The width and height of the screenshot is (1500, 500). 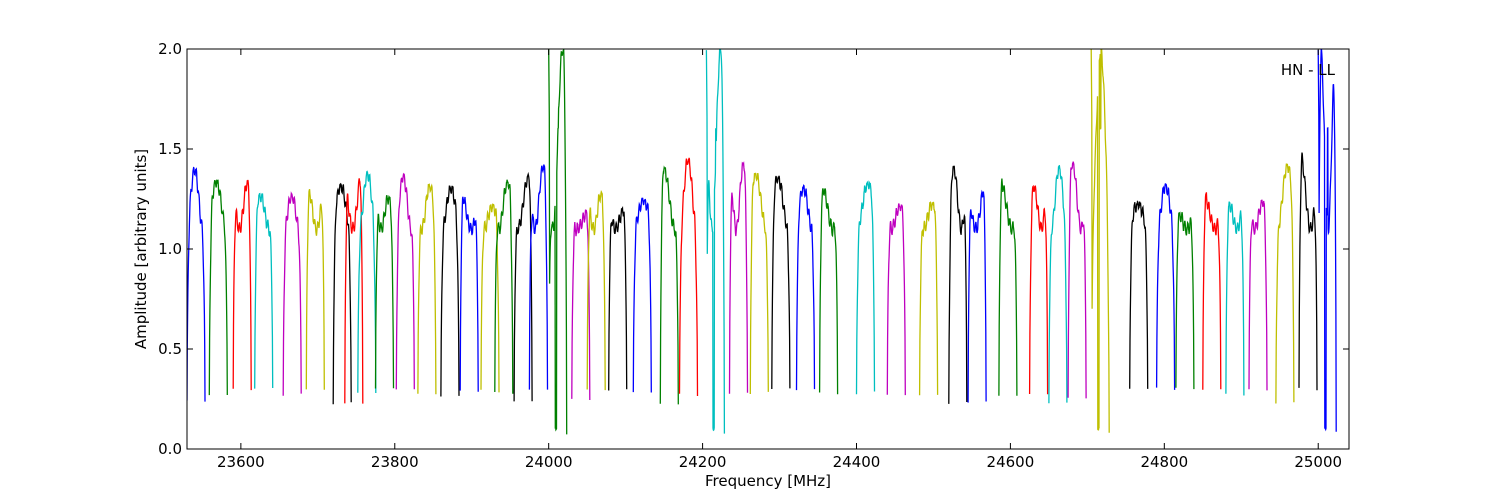 I want to click on y-axis-label: Amplitude [arbitrary units], so click(x=141, y=249).